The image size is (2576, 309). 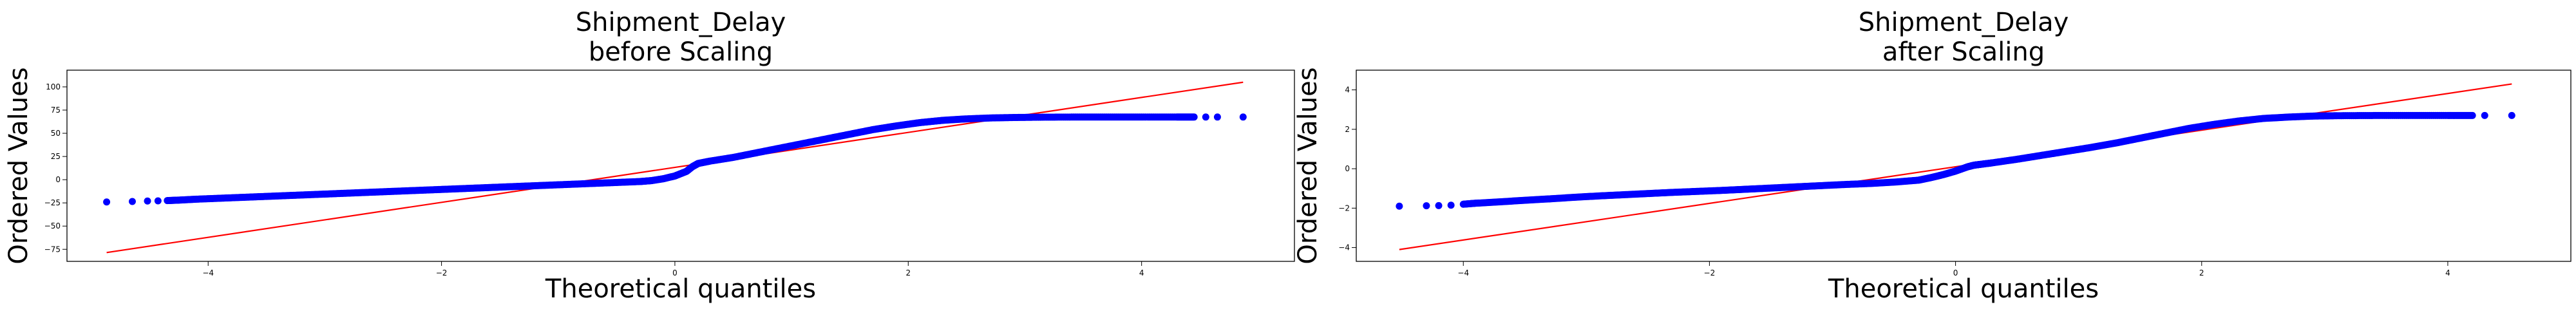 What do you see at coordinates (52, 202) in the screenshot?
I see `y-tick-label: −25` at bounding box center [52, 202].